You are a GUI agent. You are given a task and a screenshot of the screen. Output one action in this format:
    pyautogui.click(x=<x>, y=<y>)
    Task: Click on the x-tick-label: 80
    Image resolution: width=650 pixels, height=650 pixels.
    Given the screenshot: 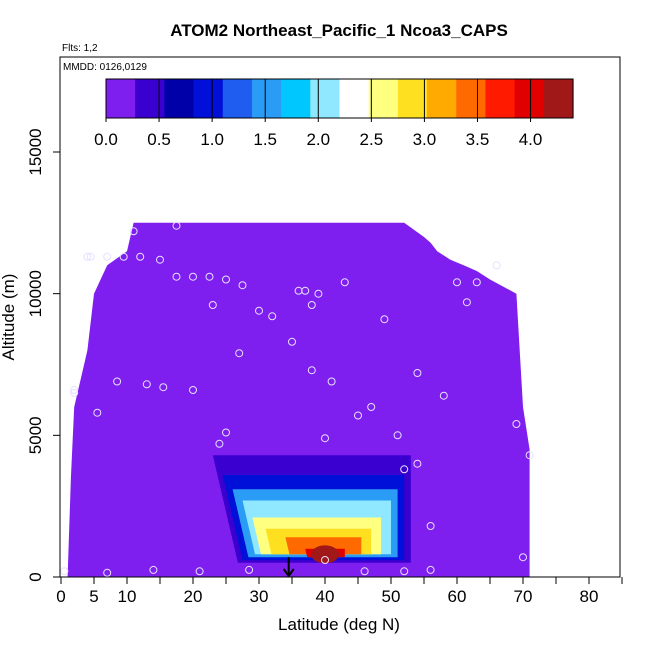 What is the action you would take?
    pyautogui.click(x=589, y=596)
    